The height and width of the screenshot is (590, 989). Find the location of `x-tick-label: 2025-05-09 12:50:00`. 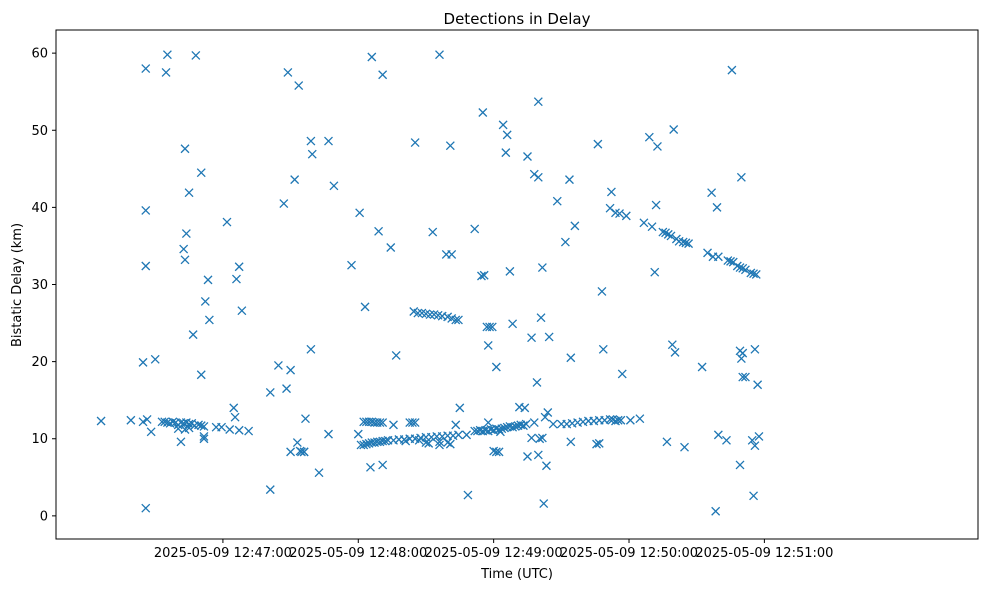

x-tick-label: 2025-05-09 12:50:00 is located at coordinates (629, 553).